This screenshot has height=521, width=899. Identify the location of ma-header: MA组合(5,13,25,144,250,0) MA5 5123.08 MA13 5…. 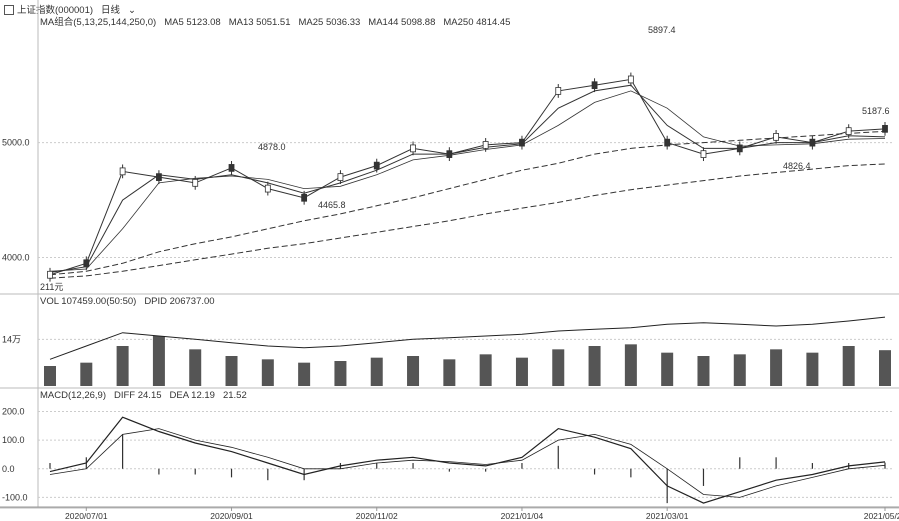
(279, 21).